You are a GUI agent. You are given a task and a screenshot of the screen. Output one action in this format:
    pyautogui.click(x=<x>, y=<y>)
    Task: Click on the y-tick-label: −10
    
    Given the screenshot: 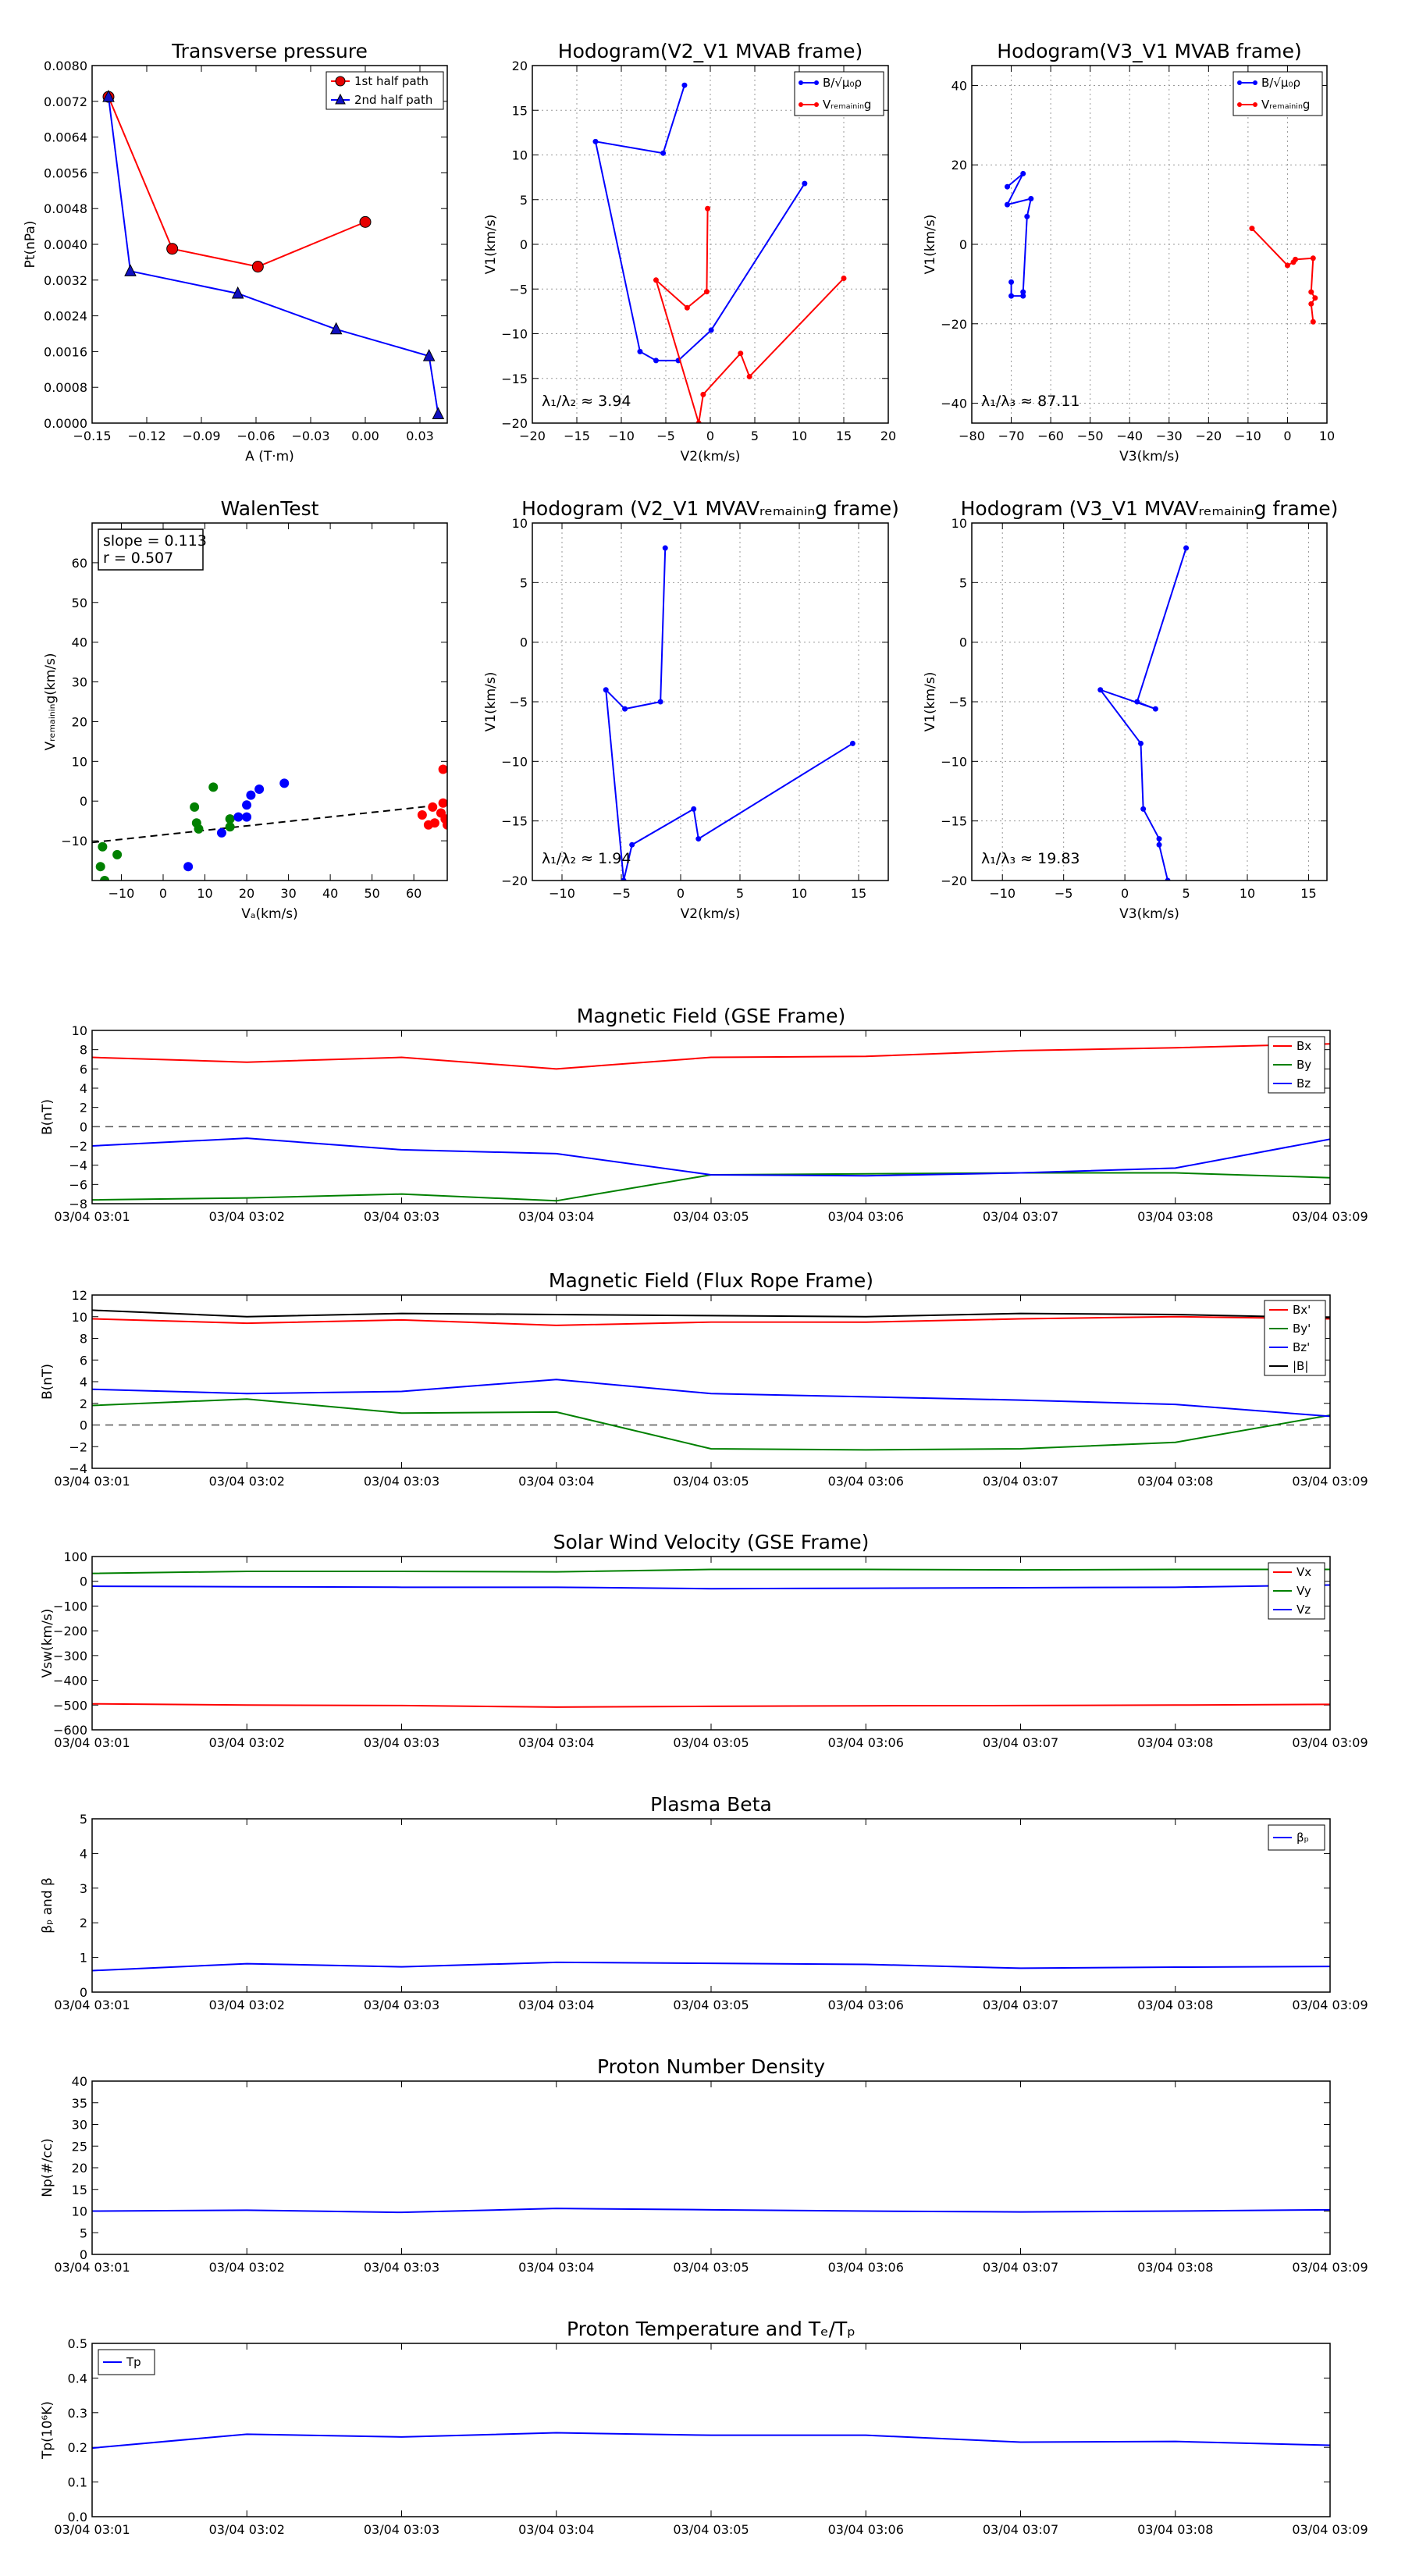 What is the action you would take?
    pyautogui.click(x=514, y=334)
    